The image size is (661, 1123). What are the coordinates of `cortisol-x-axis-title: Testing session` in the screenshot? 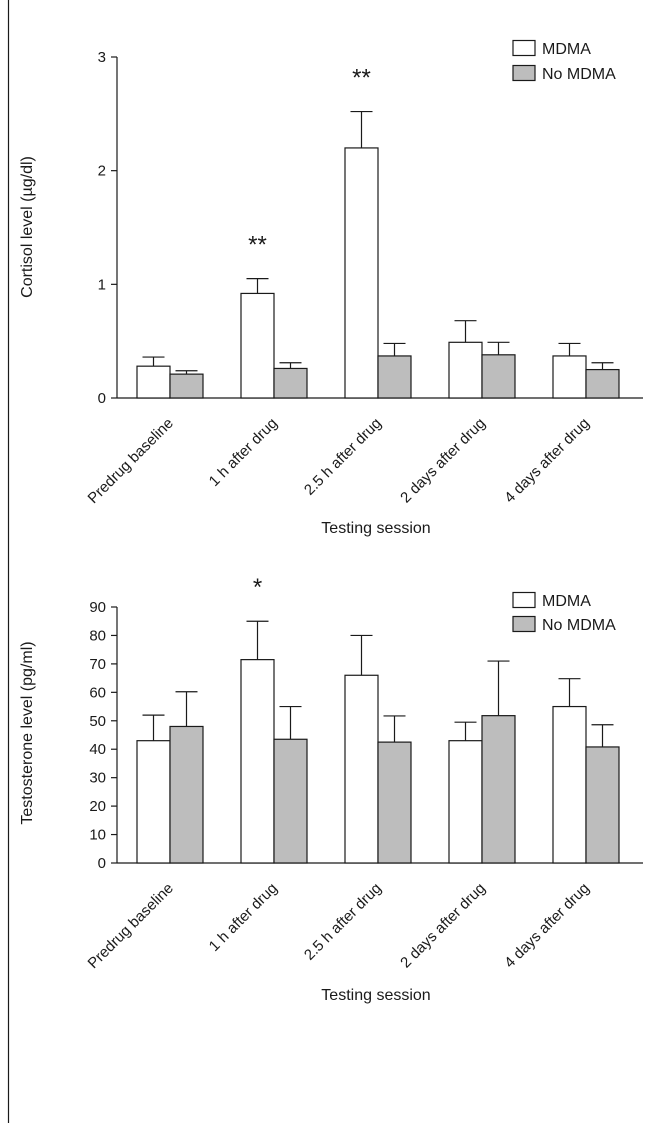 It's located at (375, 528).